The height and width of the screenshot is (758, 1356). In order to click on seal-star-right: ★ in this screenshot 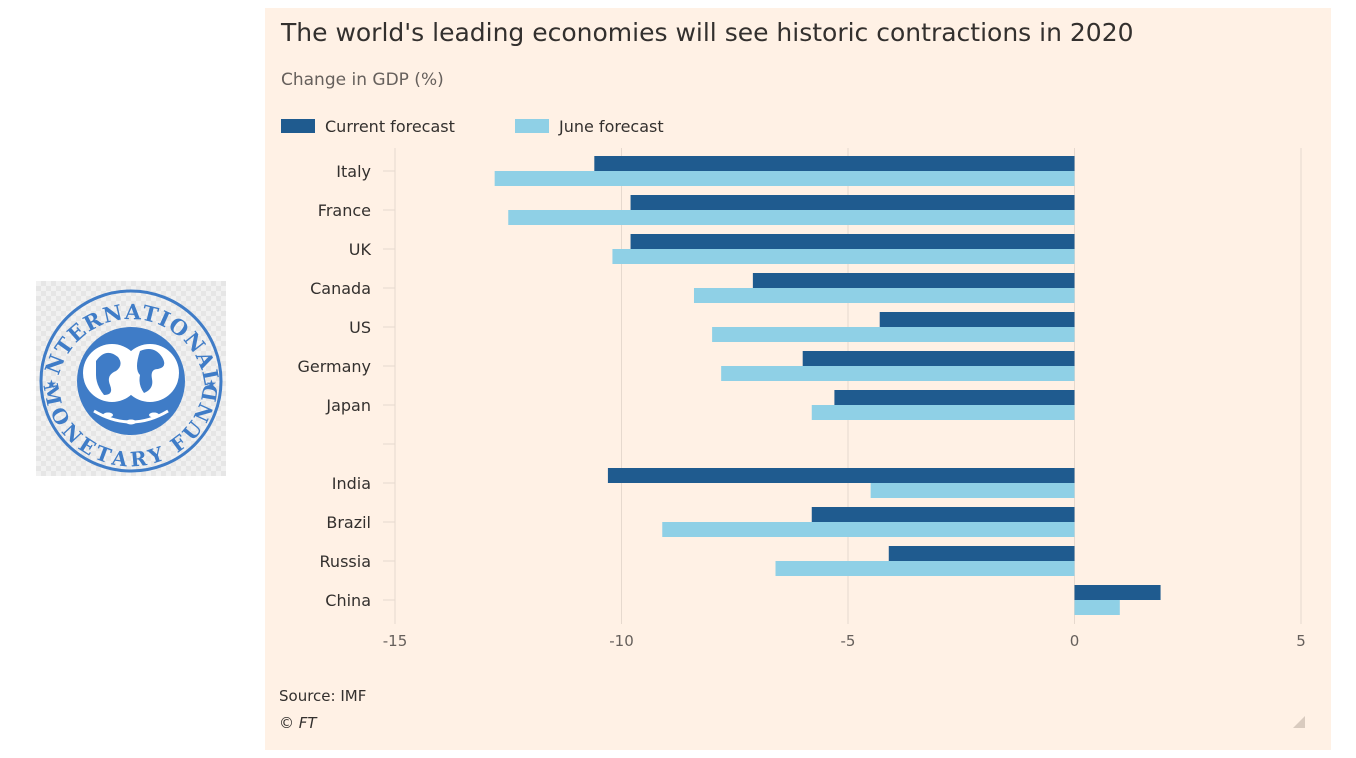, I will do `click(211, 384)`.